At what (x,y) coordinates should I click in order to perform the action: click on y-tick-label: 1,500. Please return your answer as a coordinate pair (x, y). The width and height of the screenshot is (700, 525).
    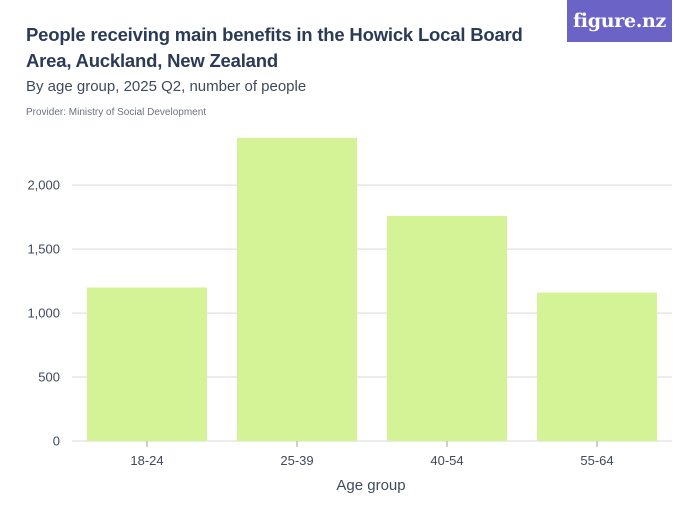
    Looking at the image, I should click on (43, 249).